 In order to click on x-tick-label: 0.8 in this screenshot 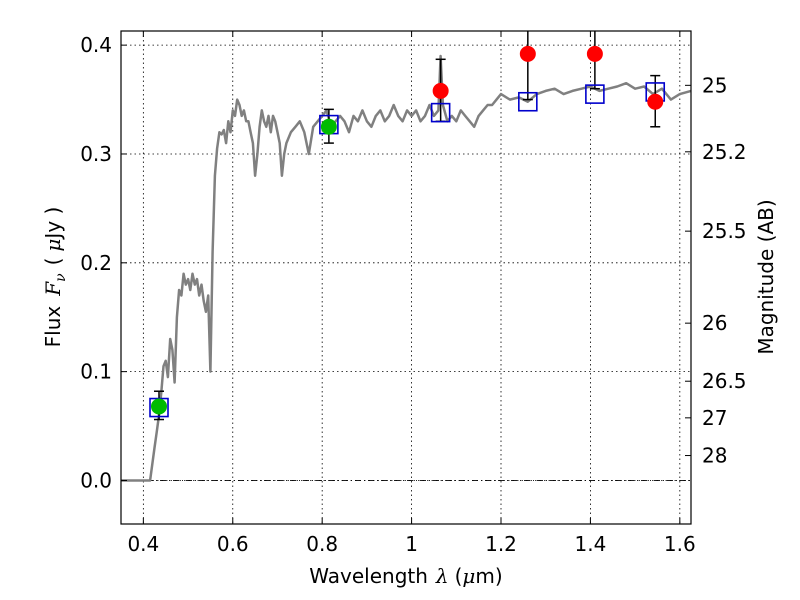, I will do `click(322, 544)`.